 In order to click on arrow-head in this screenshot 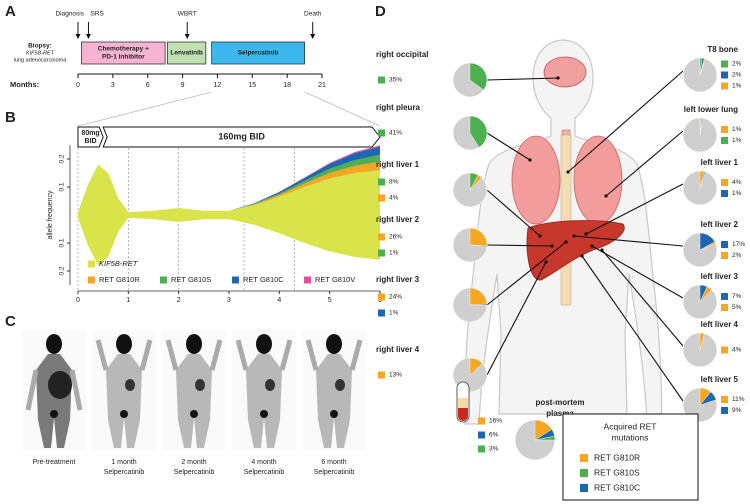, I will do `click(78, 36)`.